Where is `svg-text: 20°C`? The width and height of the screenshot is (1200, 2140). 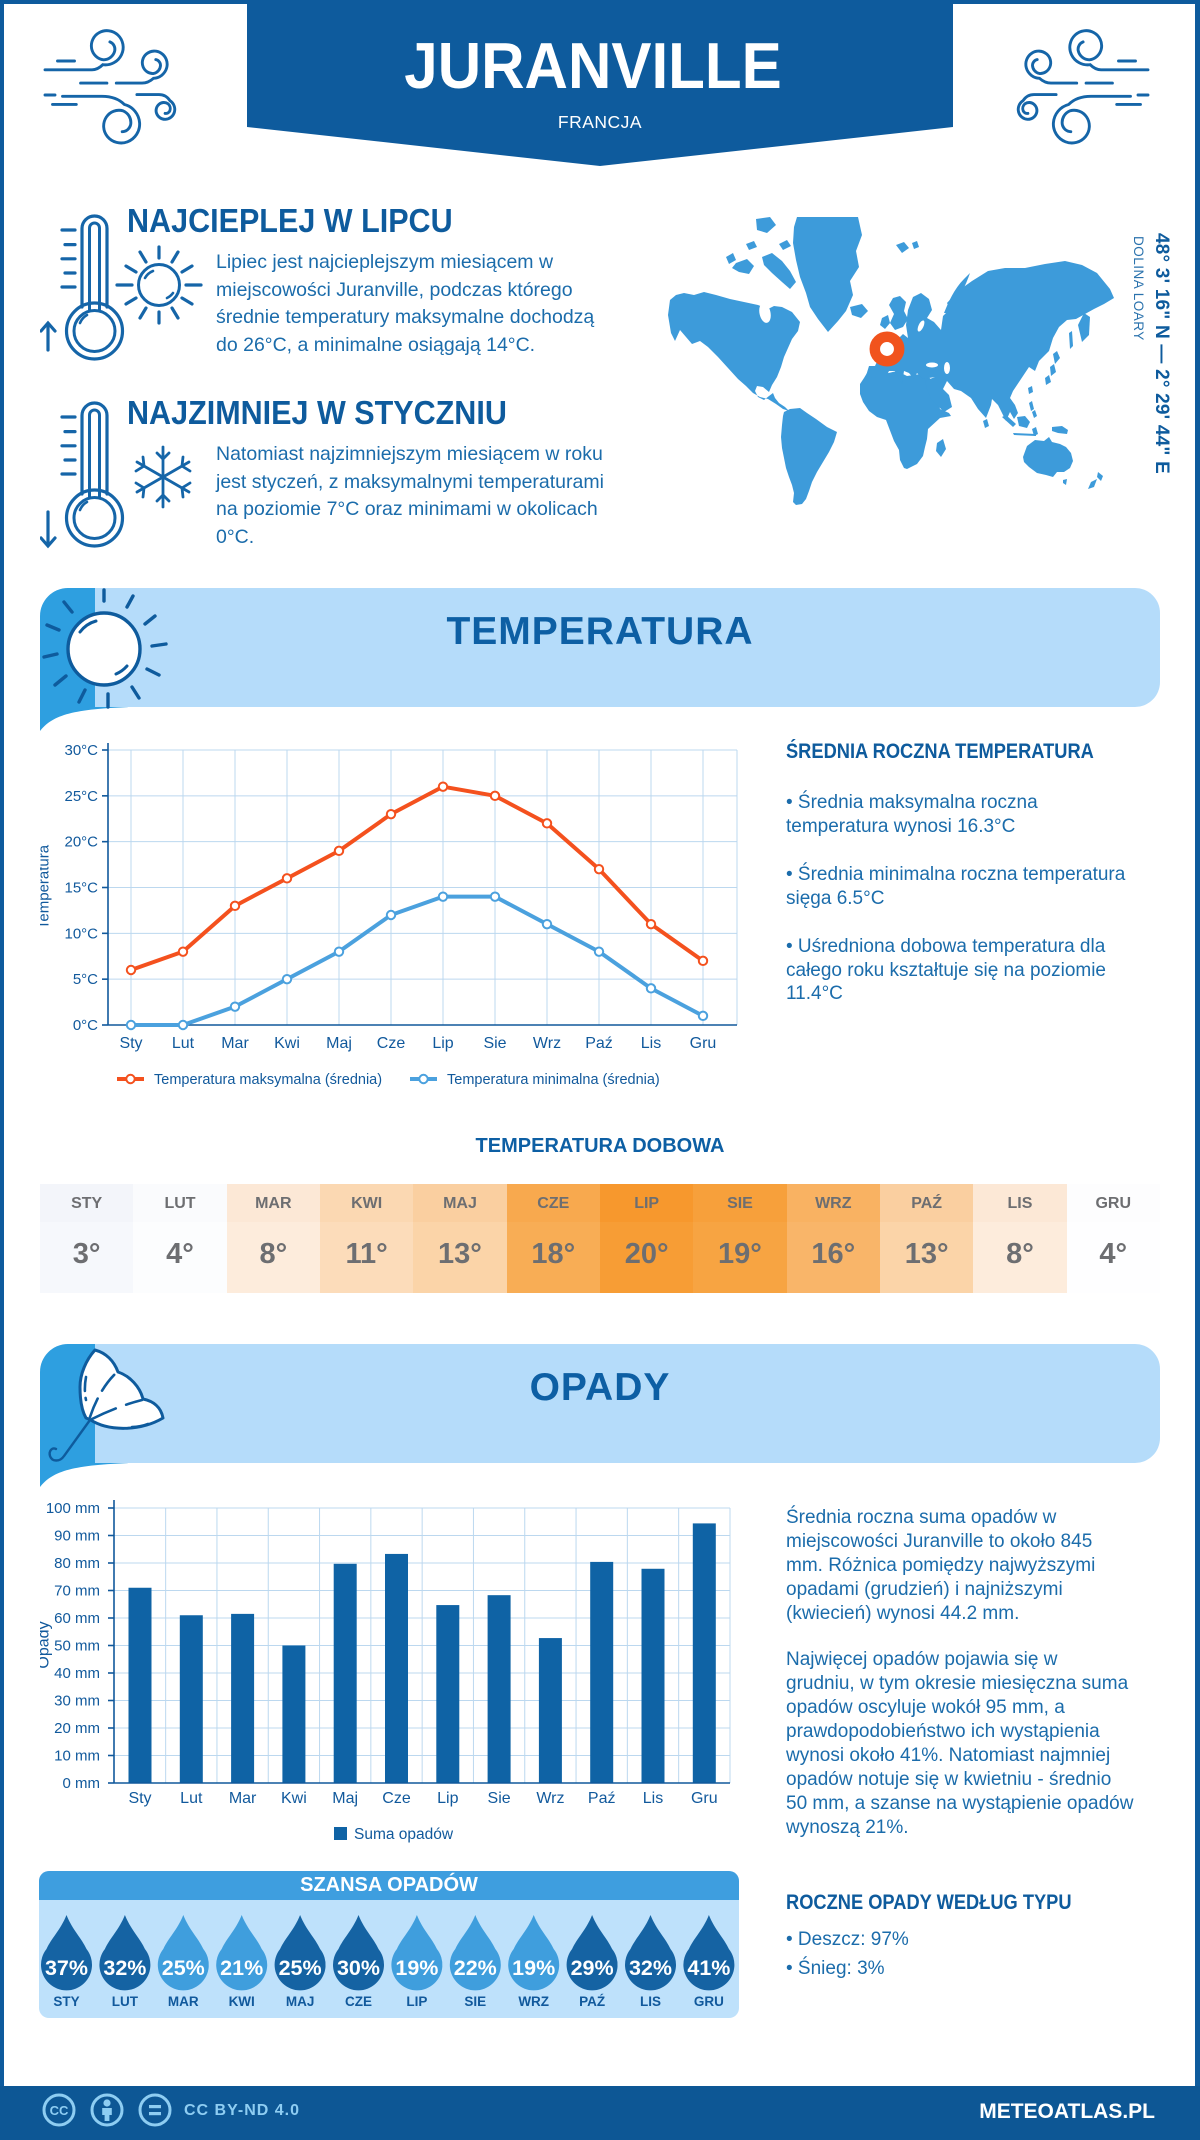
svg-text: 20°C is located at coordinates (81, 842).